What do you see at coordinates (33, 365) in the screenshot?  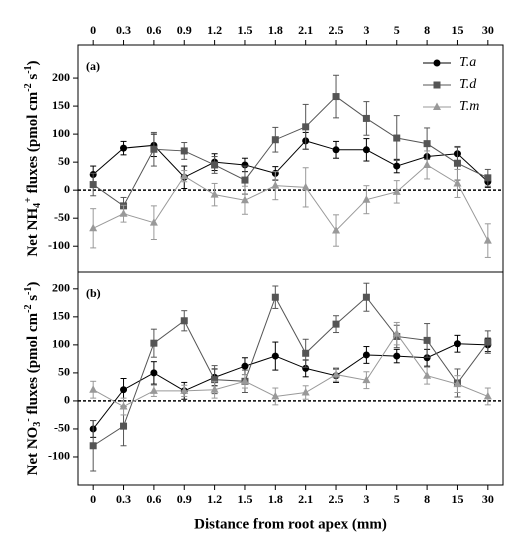 I see `y-axis-label-part: fluxes (pmol cm` at bounding box center [33, 365].